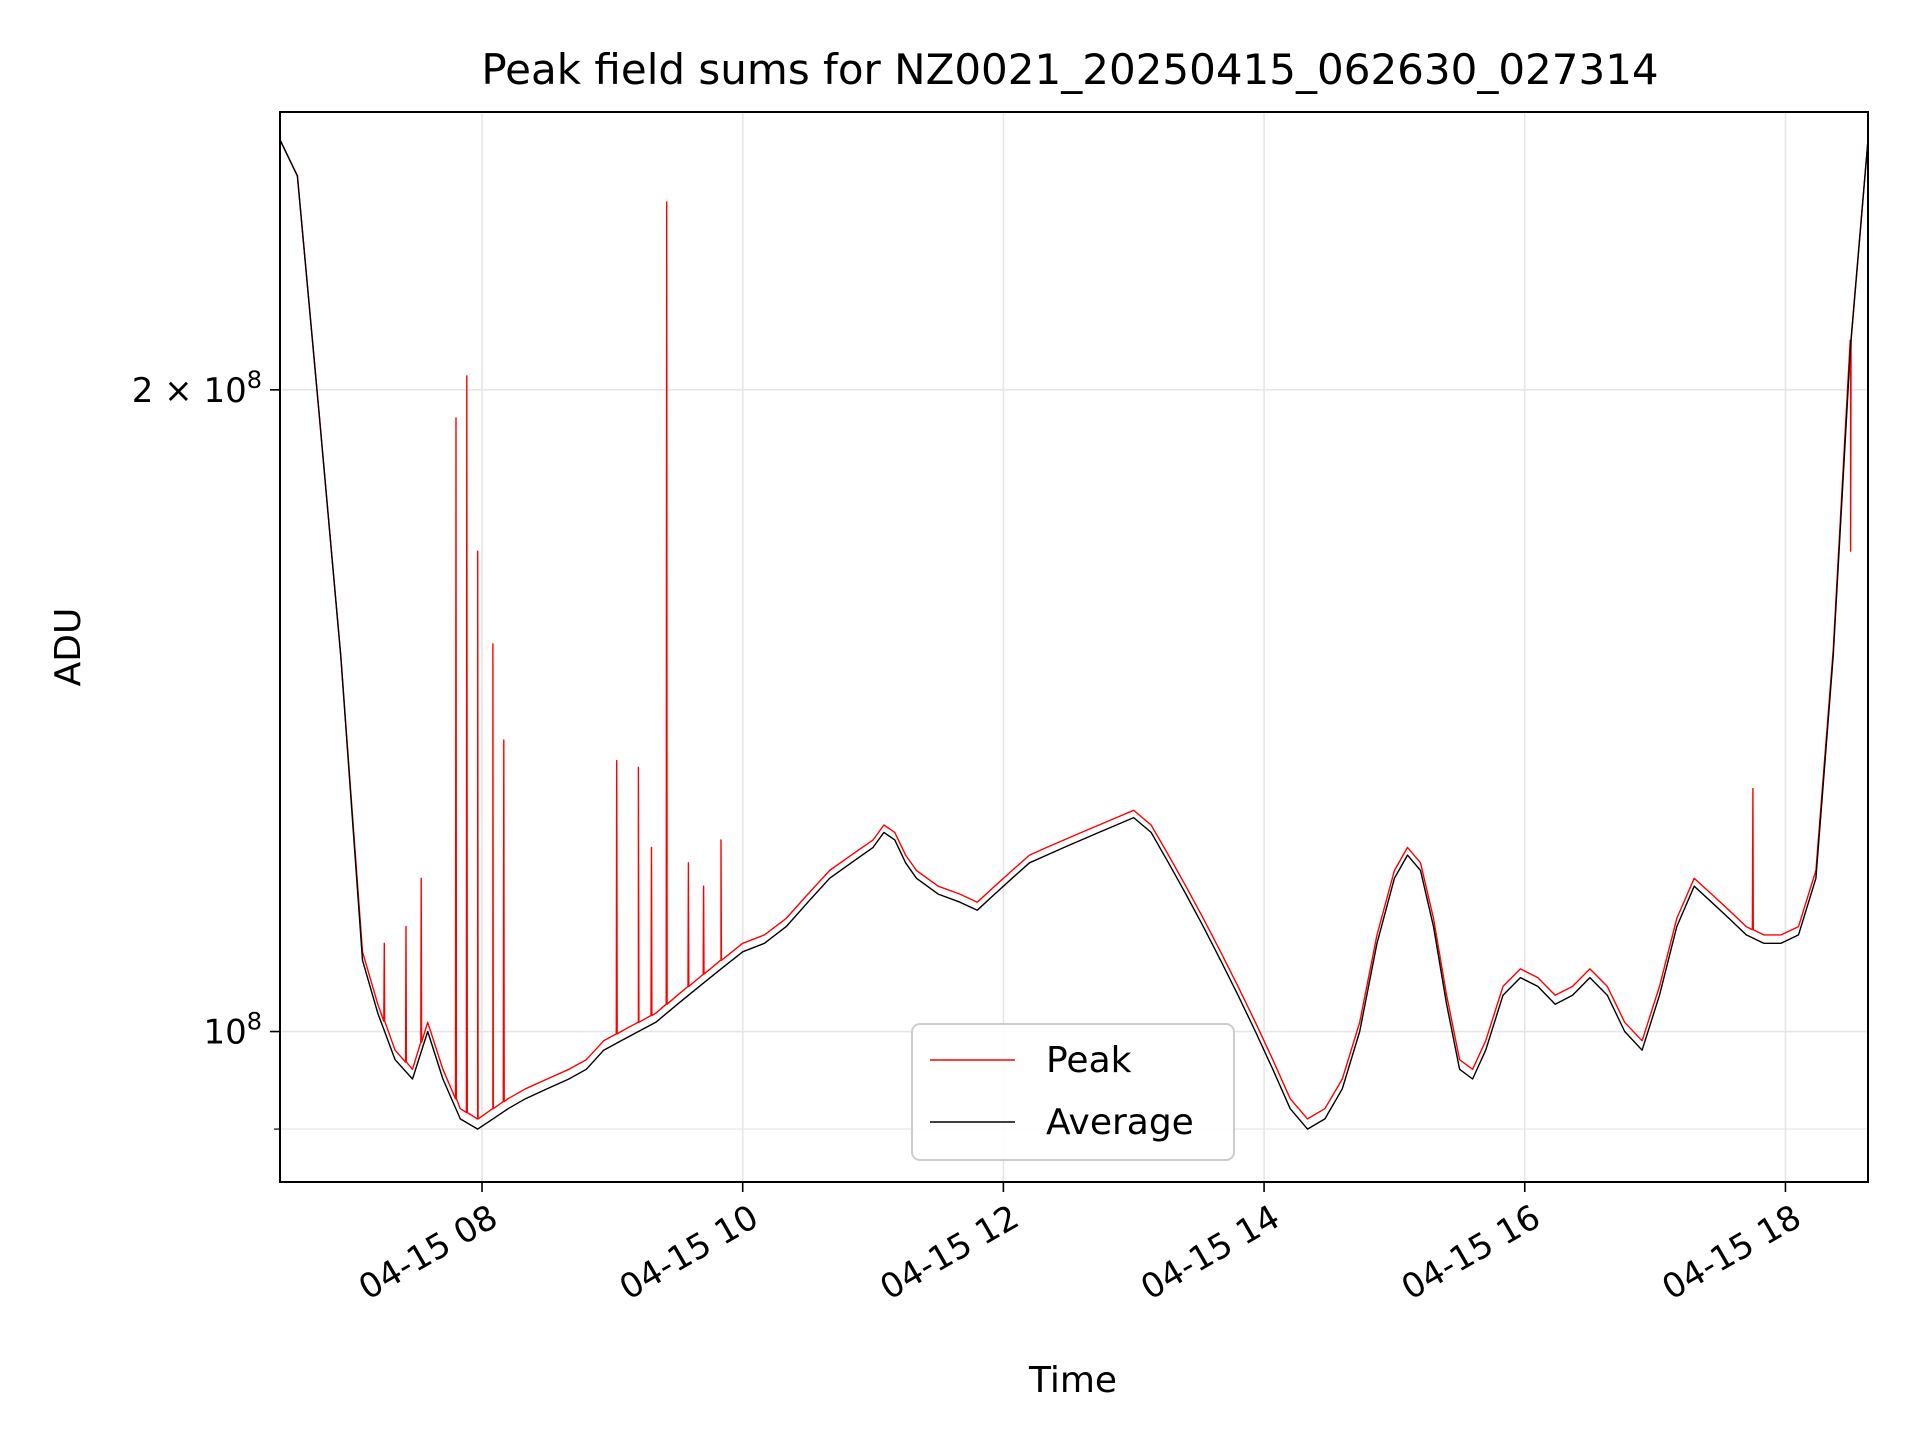 The height and width of the screenshot is (1440, 1920). Describe the element at coordinates (1089, 1060) in the screenshot. I see `legend-label-peak: Peak` at that location.